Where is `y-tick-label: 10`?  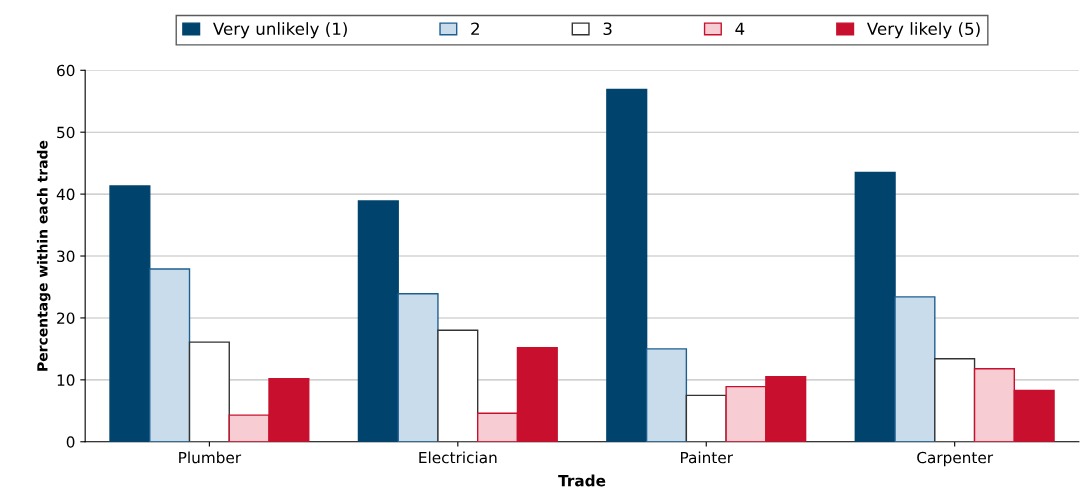
y-tick-label: 10 is located at coordinates (66, 380).